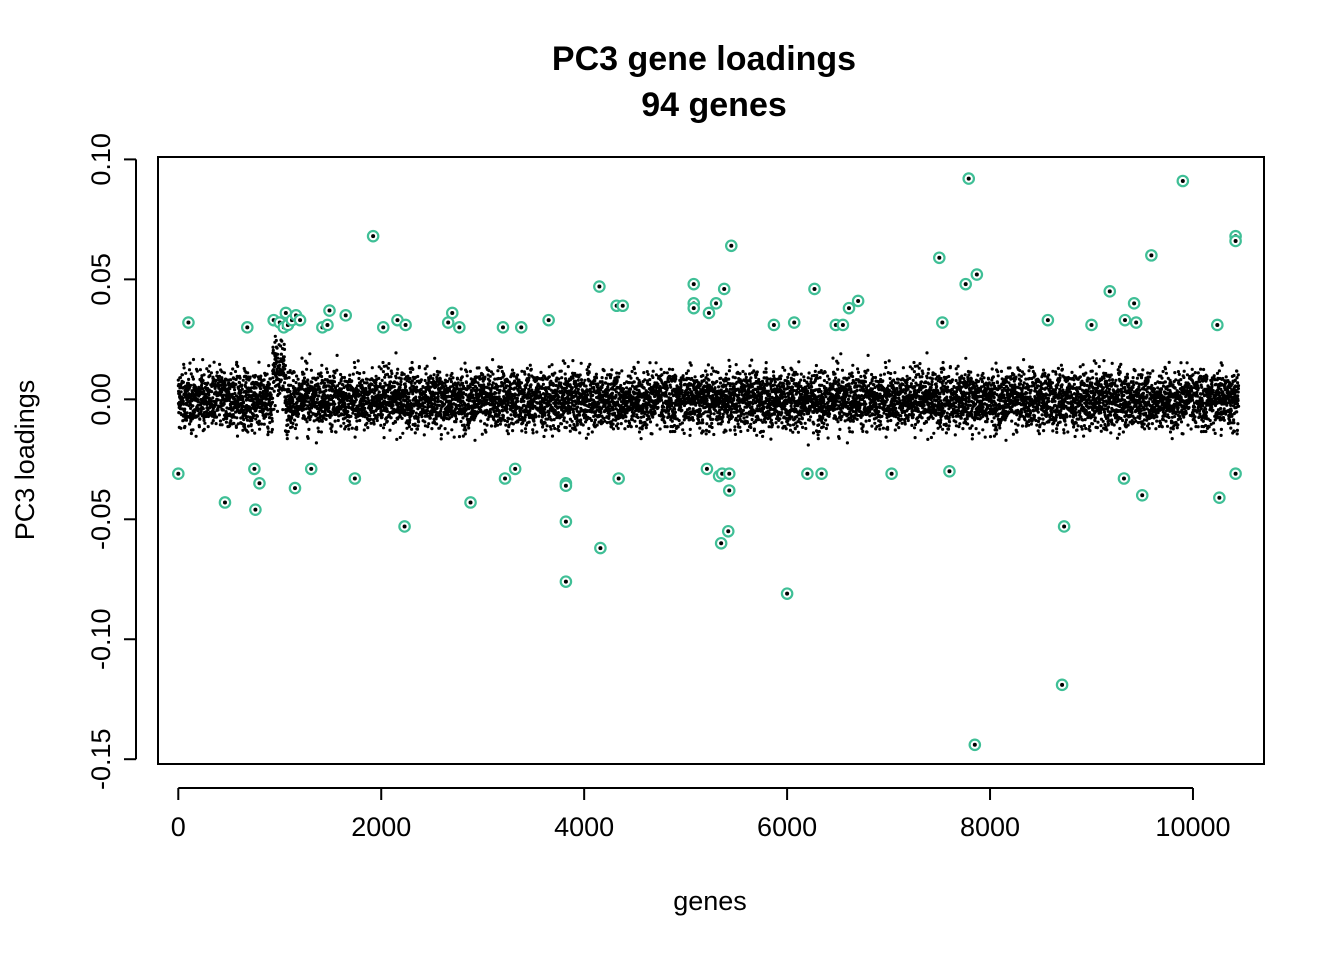 Image resolution: width=1344 pixels, height=960 pixels. What do you see at coordinates (710, 901) in the screenshot?
I see `x-axis-title: genes` at bounding box center [710, 901].